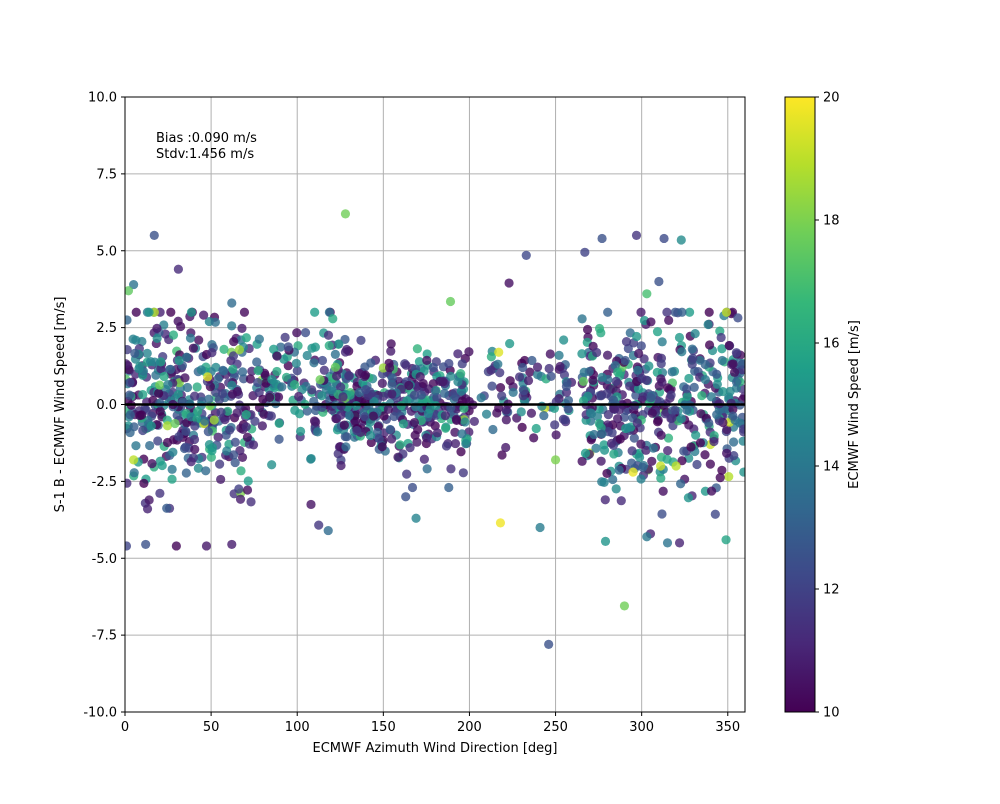 This screenshot has height=804, width=1000. I want to click on colorbar, so click(800, 404).